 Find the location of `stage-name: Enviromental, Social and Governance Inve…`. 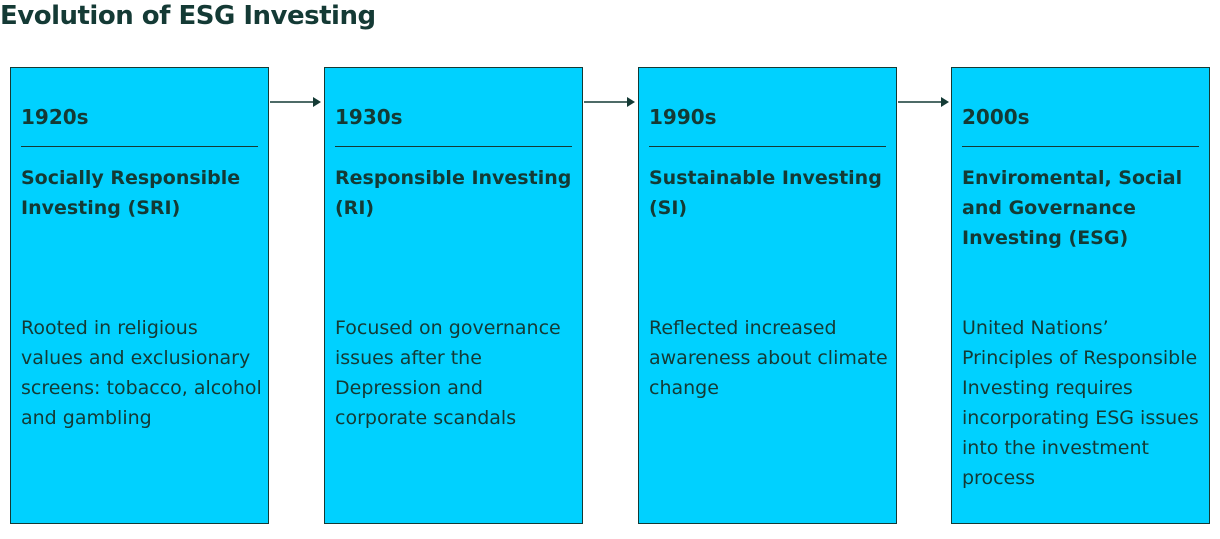

stage-name: Enviromental, Social and Governance Inve… is located at coordinates (1072, 208).